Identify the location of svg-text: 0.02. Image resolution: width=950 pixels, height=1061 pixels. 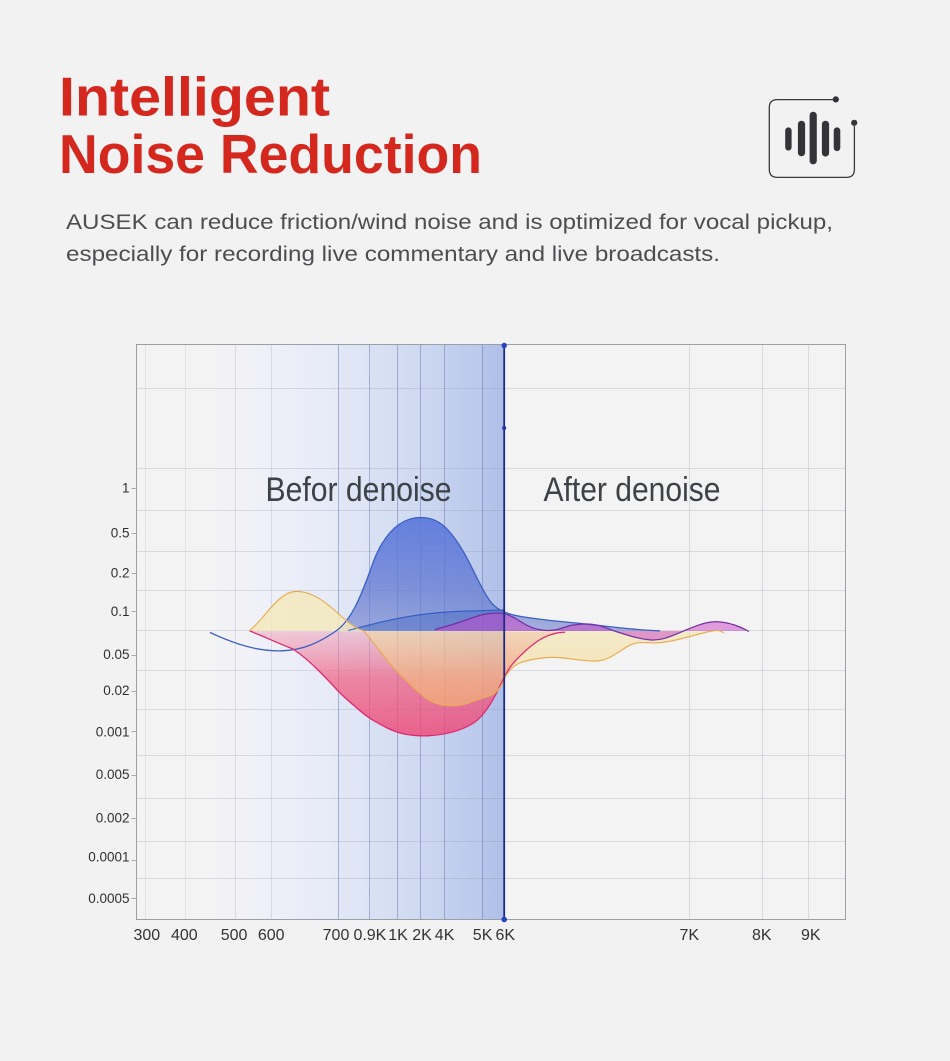
(116, 690).